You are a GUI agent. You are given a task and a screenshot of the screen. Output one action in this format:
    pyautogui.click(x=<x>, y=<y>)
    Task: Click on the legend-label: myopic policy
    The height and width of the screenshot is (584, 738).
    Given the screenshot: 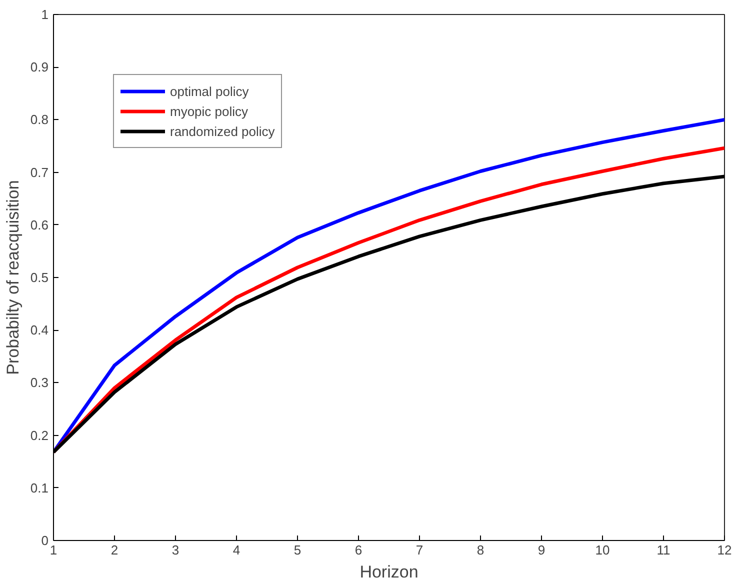 What is the action you would take?
    pyautogui.click(x=209, y=111)
    